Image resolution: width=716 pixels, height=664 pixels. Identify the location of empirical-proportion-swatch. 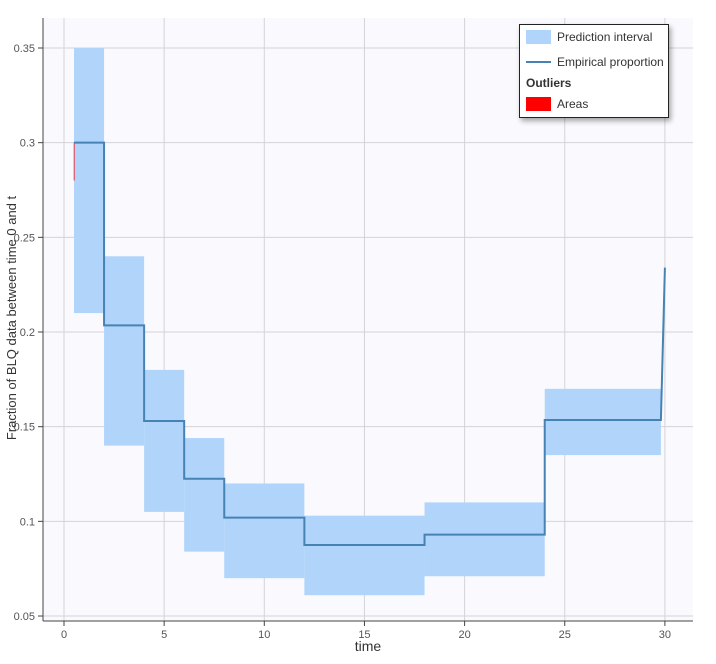
(538, 62).